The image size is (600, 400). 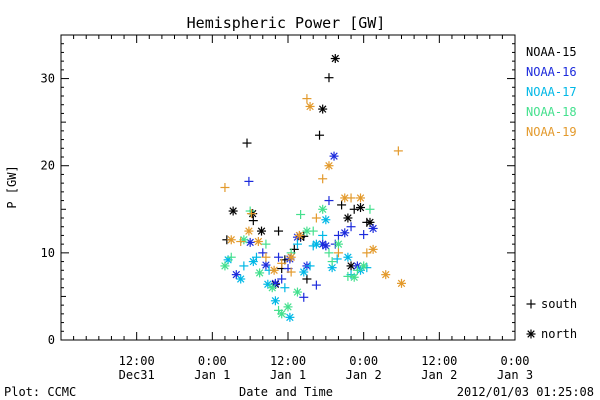 What do you see at coordinates (551, 132) in the screenshot?
I see `legend-series-label: NOAA-19` at bounding box center [551, 132].